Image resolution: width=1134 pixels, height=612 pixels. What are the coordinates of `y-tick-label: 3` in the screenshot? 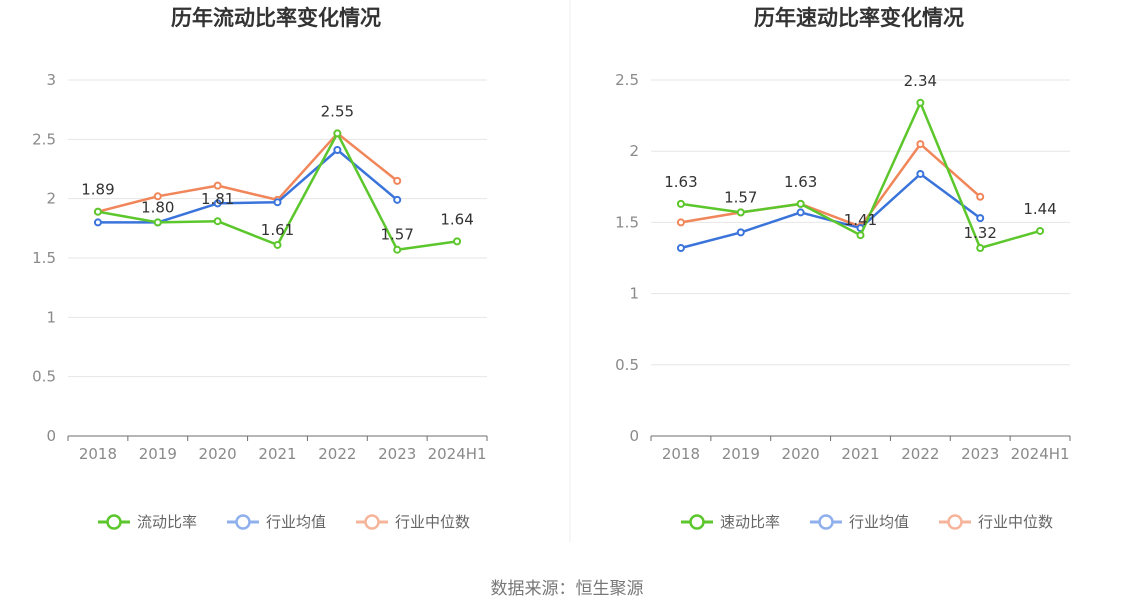 It's located at (51, 80).